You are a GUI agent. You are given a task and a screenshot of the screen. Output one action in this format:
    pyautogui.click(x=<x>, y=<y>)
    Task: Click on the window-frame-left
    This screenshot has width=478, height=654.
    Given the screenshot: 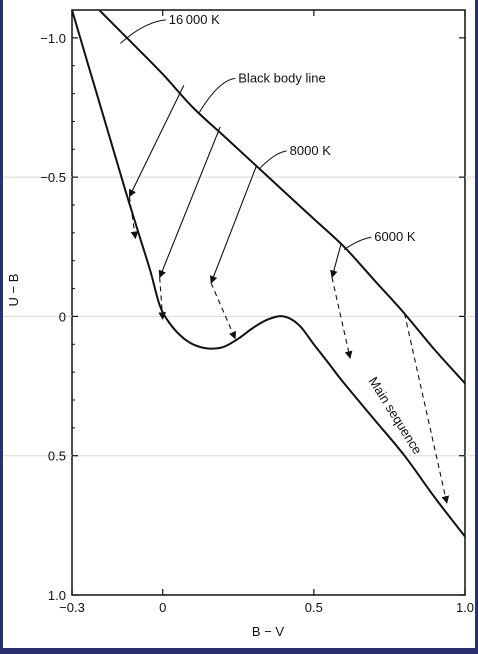 What is the action you would take?
    pyautogui.click(x=1, y=324)
    